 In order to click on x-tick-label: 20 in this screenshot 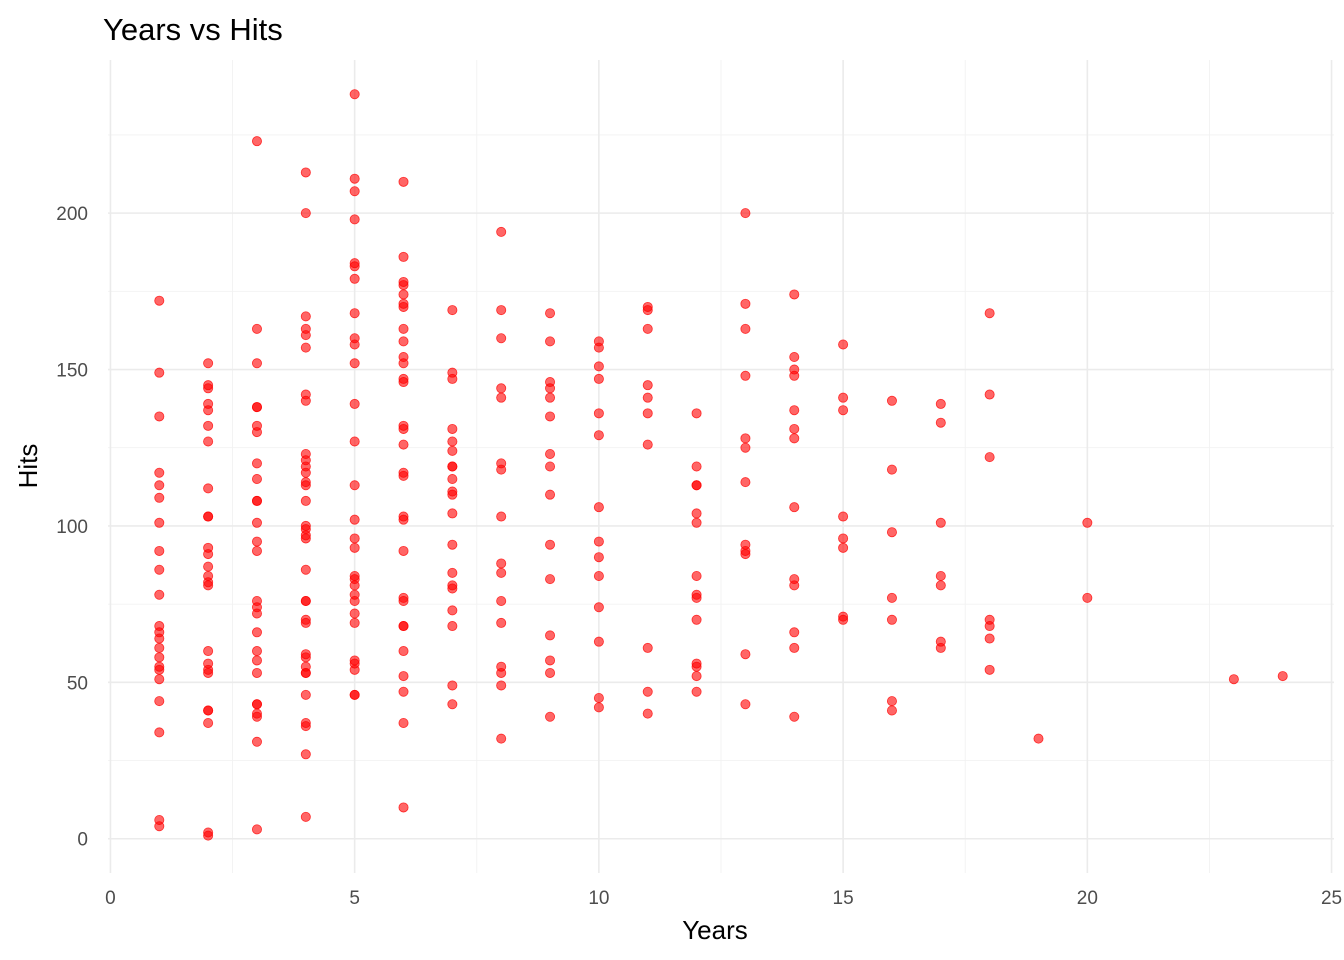, I will do `click(1087, 898)`.